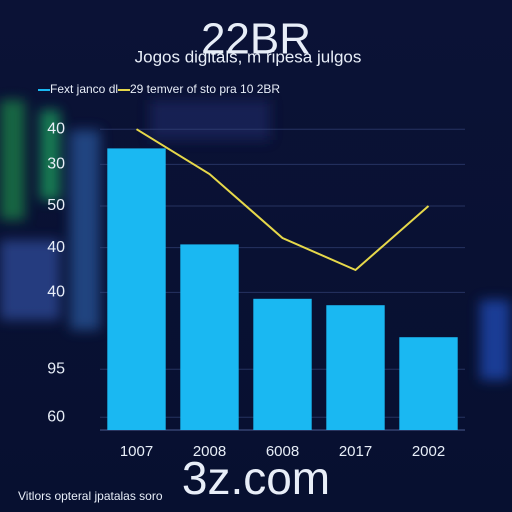 This screenshot has height=512, width=512. Describe the element at coordinates (205, 89) in the screenshot. I see `legend-label: 29 temver of sto pra 10 2BR` at that location.